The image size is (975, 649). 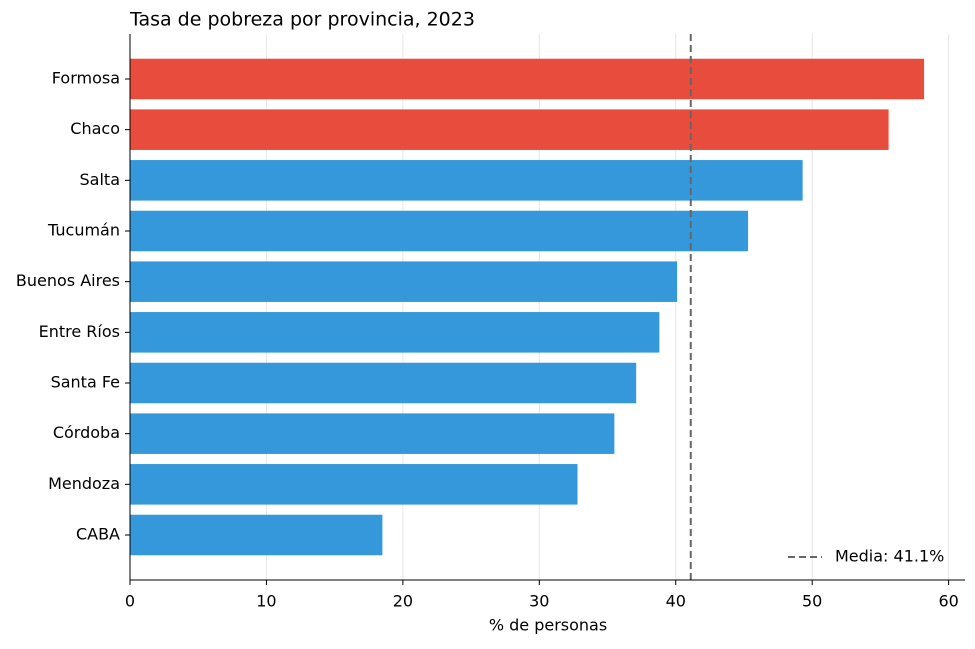 I want to click on y-tick-label: Buenos Aires, so click(x=68, y=280).